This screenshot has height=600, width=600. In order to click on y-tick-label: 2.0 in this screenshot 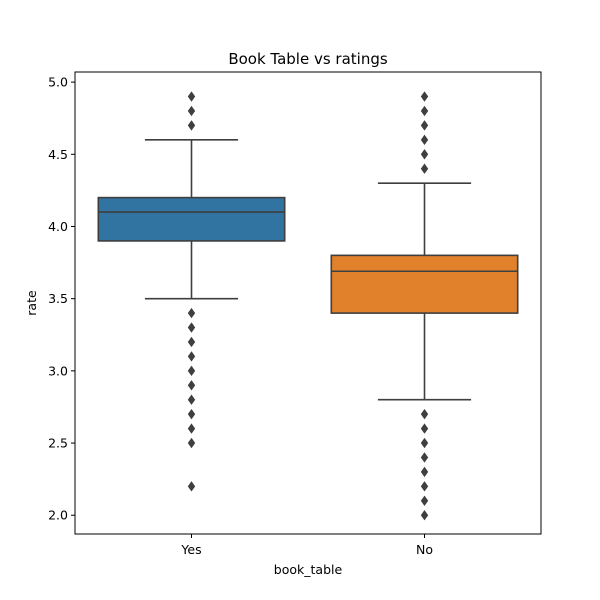, I will do `click(58, 515)`.